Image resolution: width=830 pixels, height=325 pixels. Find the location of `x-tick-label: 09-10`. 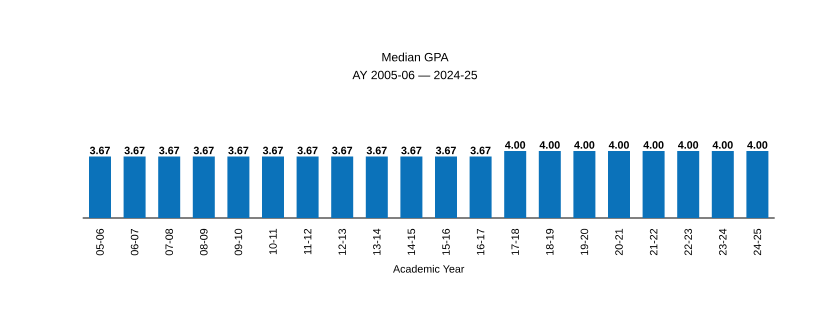

x-tick-label: 09-10 is located at coordinates (238, 242).